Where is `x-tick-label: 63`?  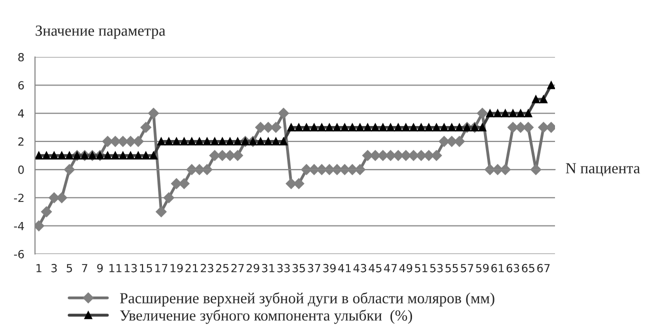 x-tick-label: 63 is located at coordinates (513, 268).